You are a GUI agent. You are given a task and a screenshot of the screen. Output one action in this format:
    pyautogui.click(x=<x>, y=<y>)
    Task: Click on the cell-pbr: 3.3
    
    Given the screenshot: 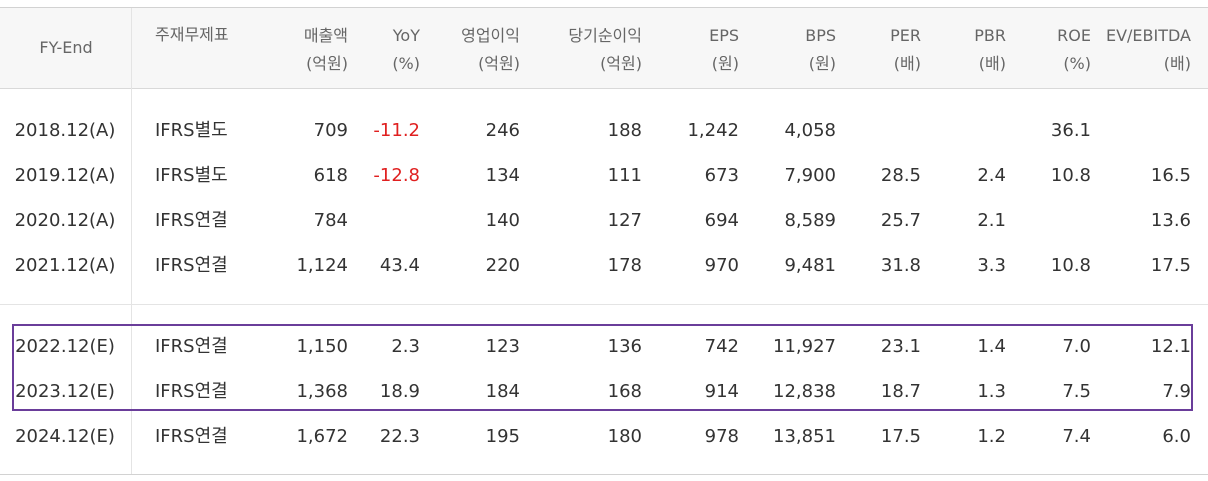 What is the action you would take?
    pyautogui.click(x=991, y=265)
    